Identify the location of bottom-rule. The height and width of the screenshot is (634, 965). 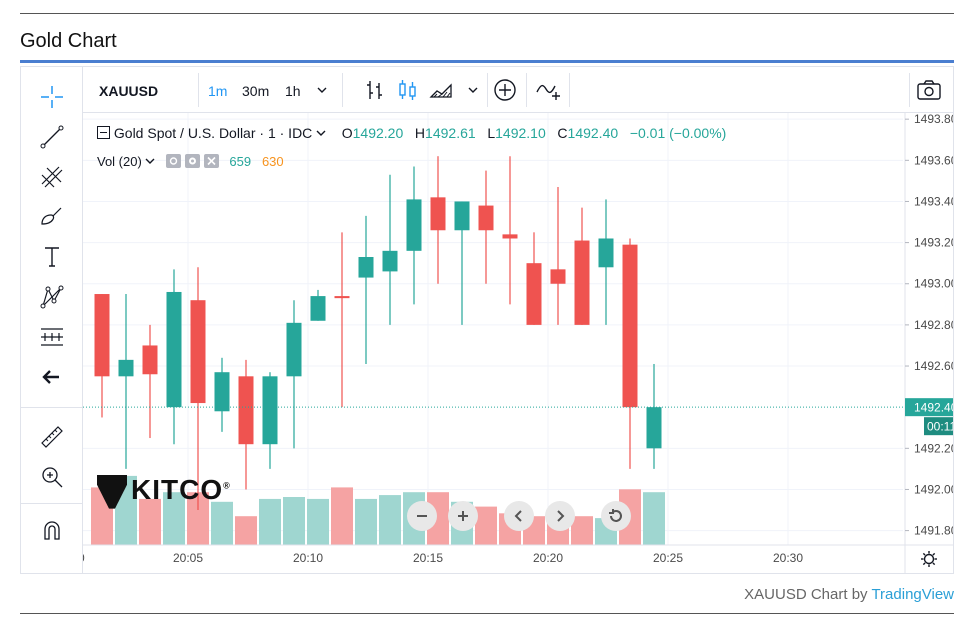
(487, 613).